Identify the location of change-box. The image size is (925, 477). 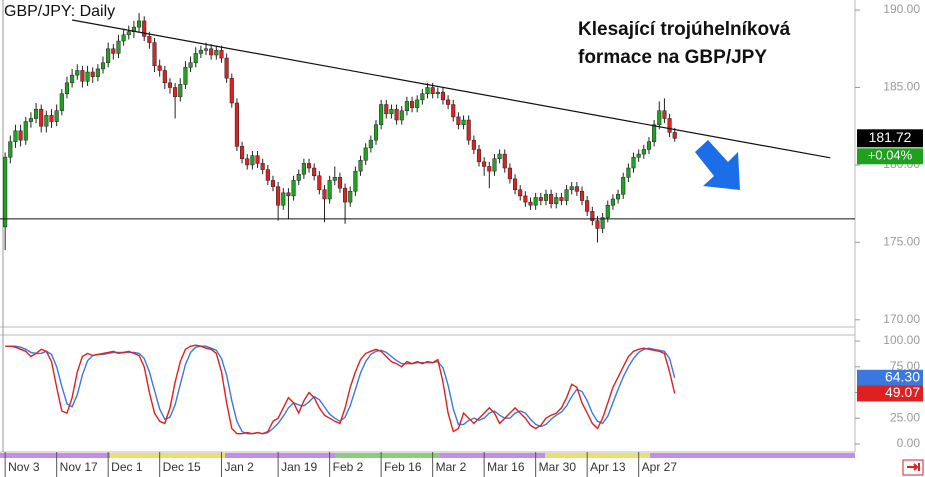
(890, 156).